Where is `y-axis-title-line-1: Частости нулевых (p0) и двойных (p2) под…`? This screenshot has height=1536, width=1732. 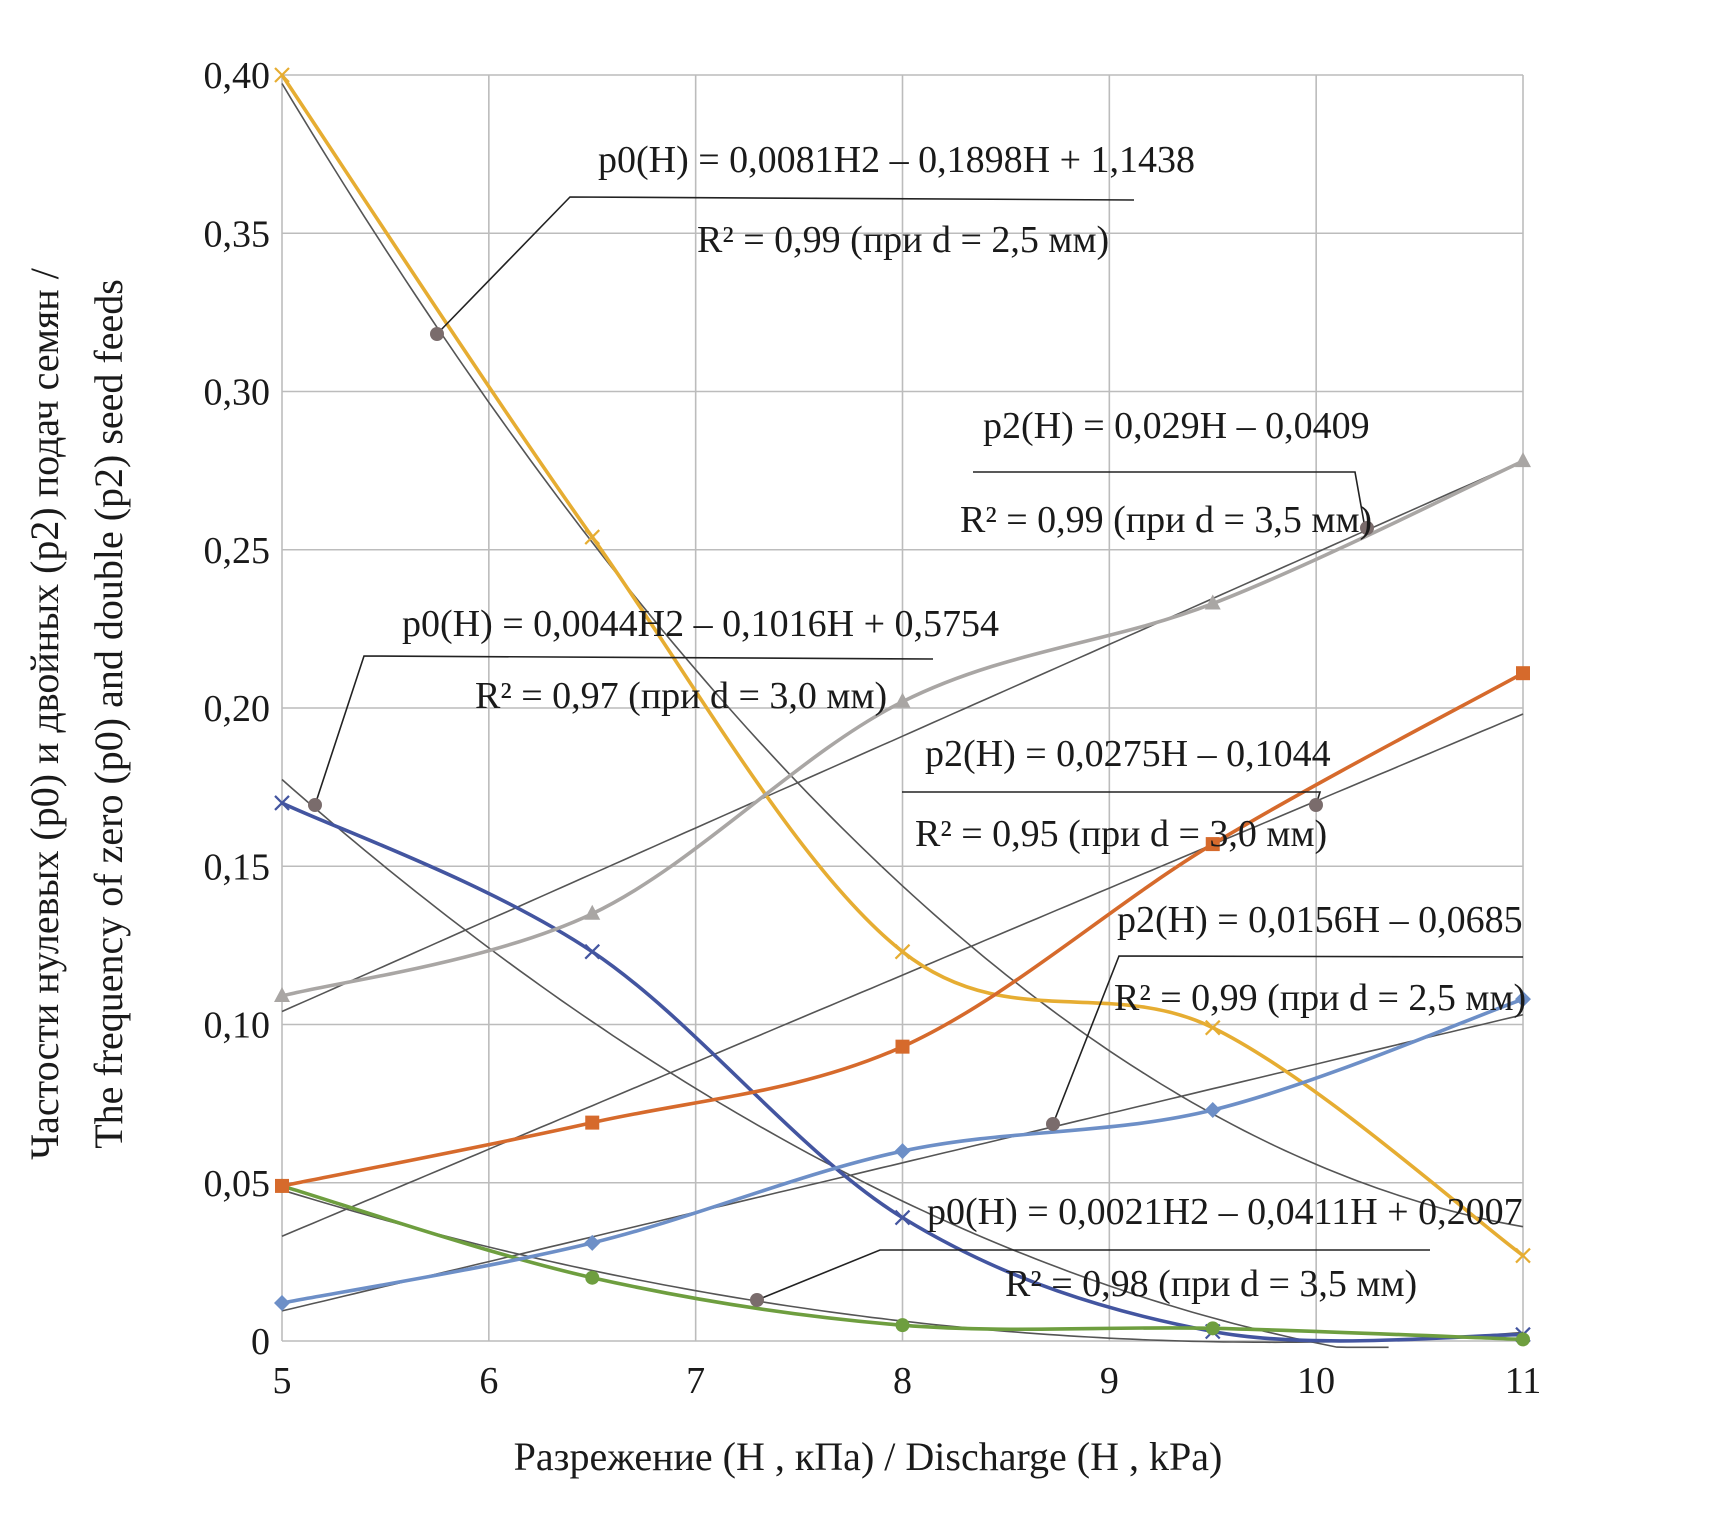 y-axis-title-line-1: Частости нулевых (p0) и двойных (p2) под… is located at coordinates (44, 713).